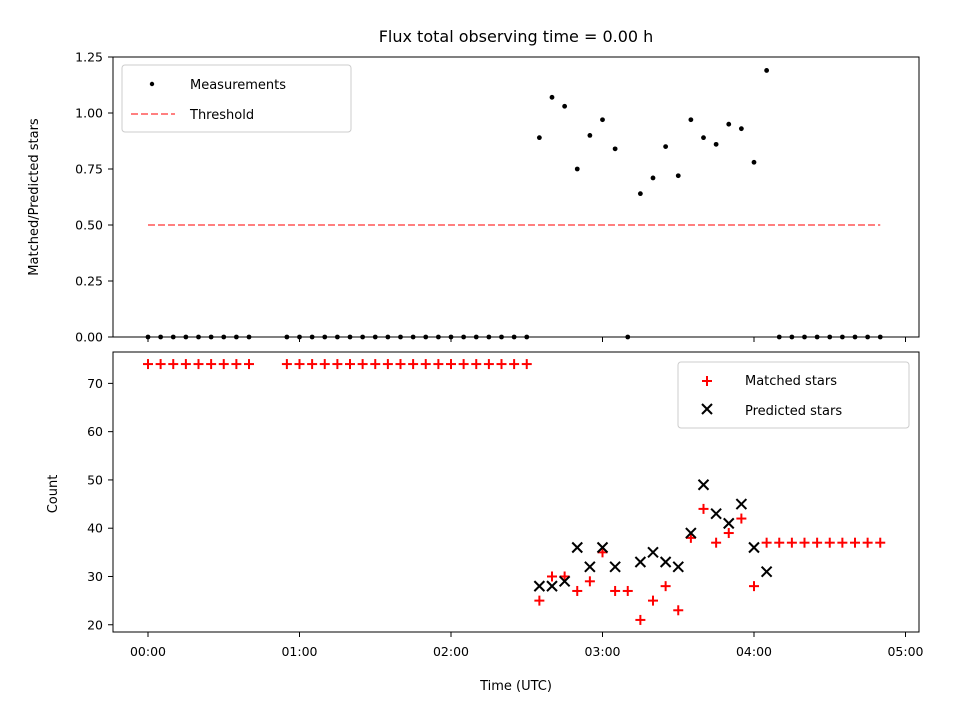 This screenshot has height=720, width=960. Describe the element at coordinates (95, 431) in the screenshot. I see `bottom-y-tick-label: 60` at that location.